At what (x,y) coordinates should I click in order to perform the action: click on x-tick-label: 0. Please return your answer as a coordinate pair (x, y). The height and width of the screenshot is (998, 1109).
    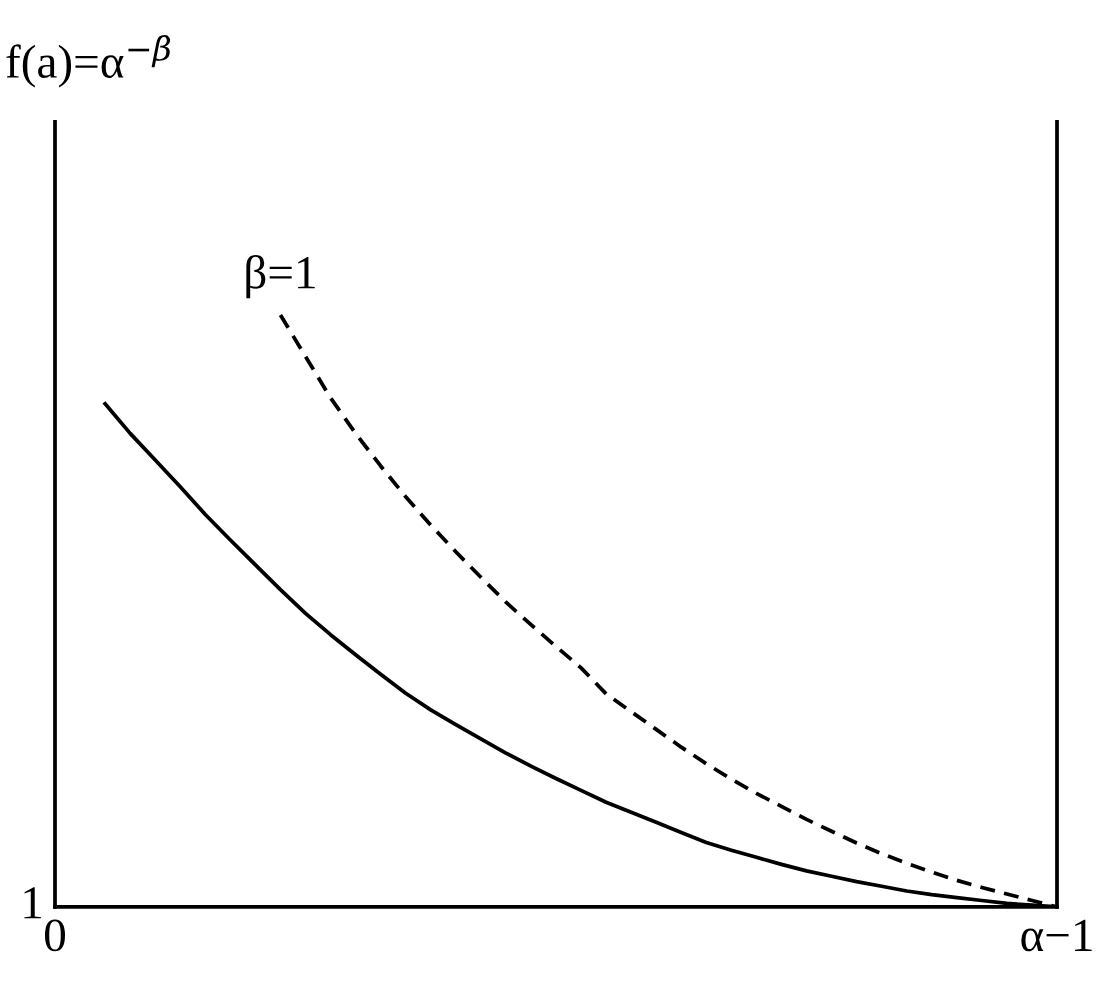
    Looking at the image, I should click on (55, 935).